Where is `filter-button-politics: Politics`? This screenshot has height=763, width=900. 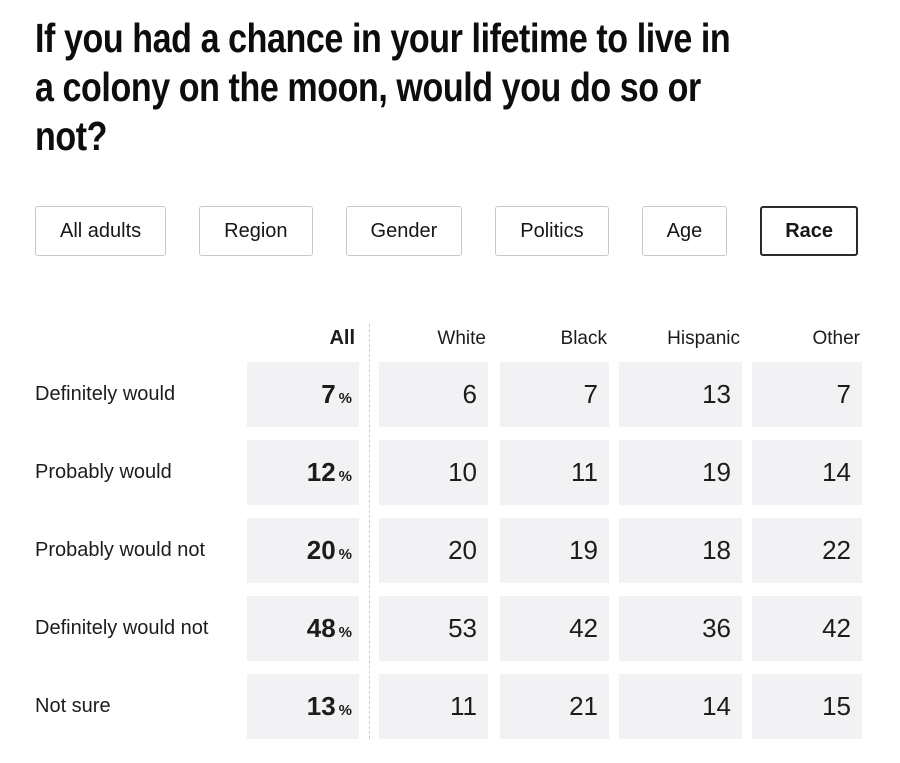 filter-button-politics: Politics is located at coordinates (552, 231).